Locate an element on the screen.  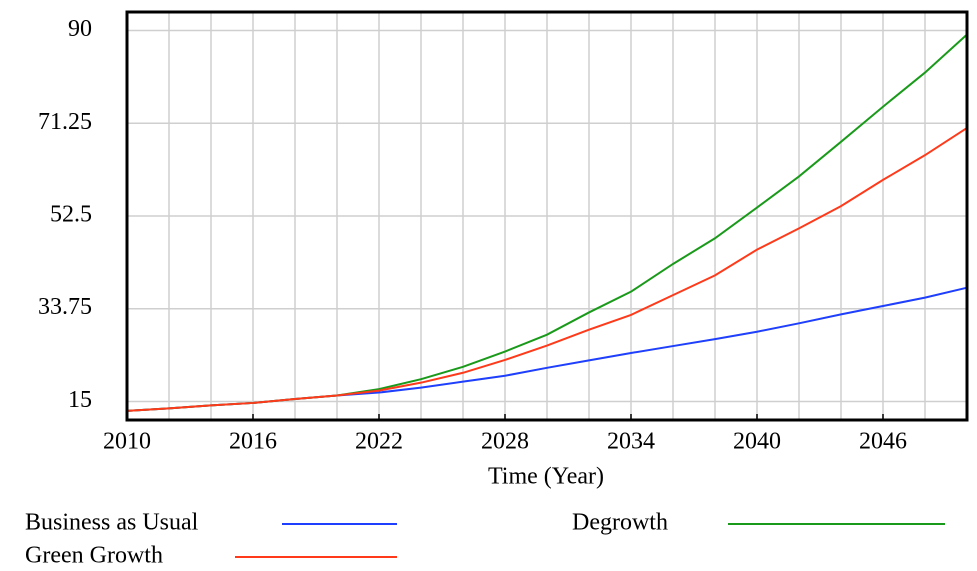
y-tick-label: 33.75 is located at coordinates (65, 307).